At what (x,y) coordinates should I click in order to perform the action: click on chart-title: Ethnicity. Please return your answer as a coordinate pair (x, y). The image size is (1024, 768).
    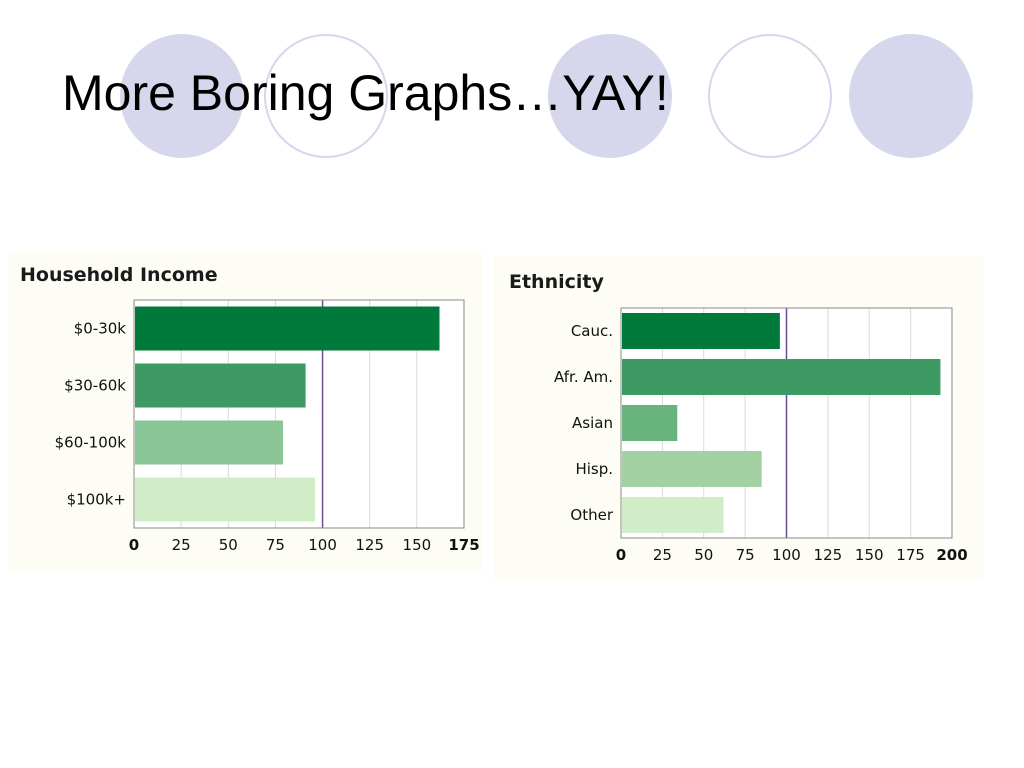
    Looking at the image, I should click on (556, 282).